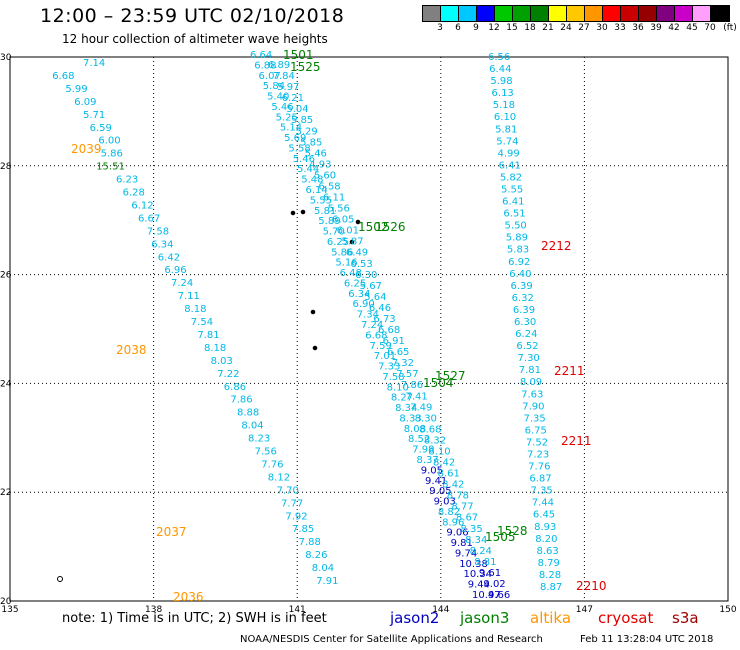  Describe the element at coordinates (504, 105) in the screenshot. I see `wave-height-value: 5.18` at that location.